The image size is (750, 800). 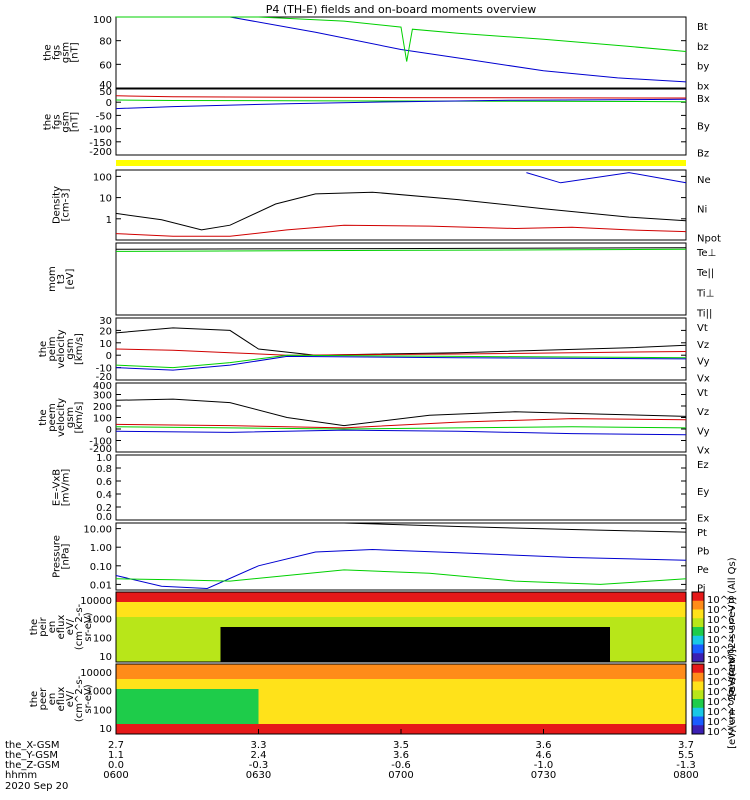 What do you see at coordinates (702, 533) in the screenshot?
I see `legend-pressure: Pt` at bounding box center [702, 533].